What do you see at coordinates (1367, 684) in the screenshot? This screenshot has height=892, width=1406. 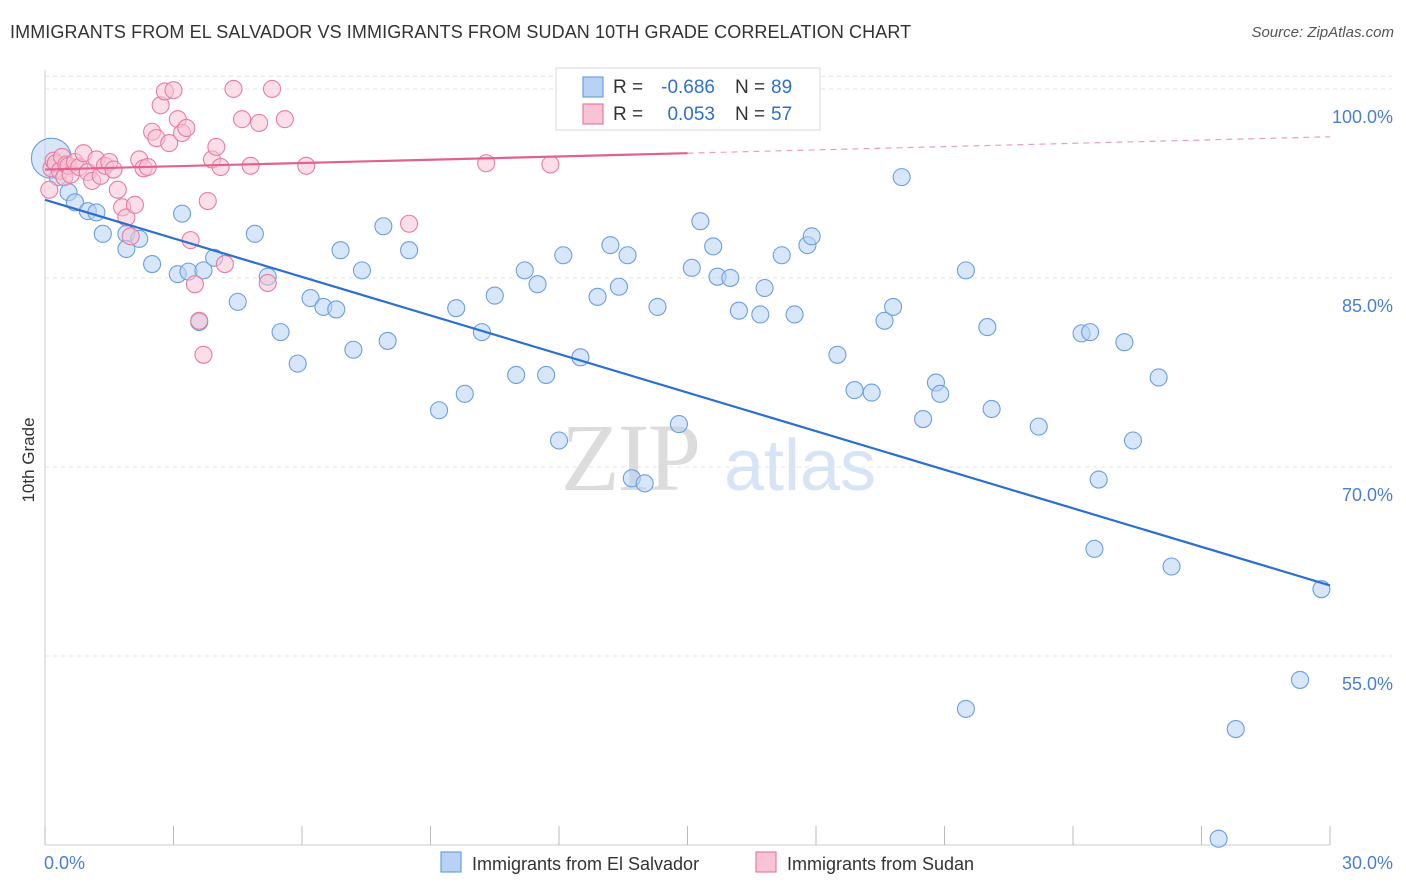 I see `y-tick-label: 55.0%` at bounding box center [1367, 684].